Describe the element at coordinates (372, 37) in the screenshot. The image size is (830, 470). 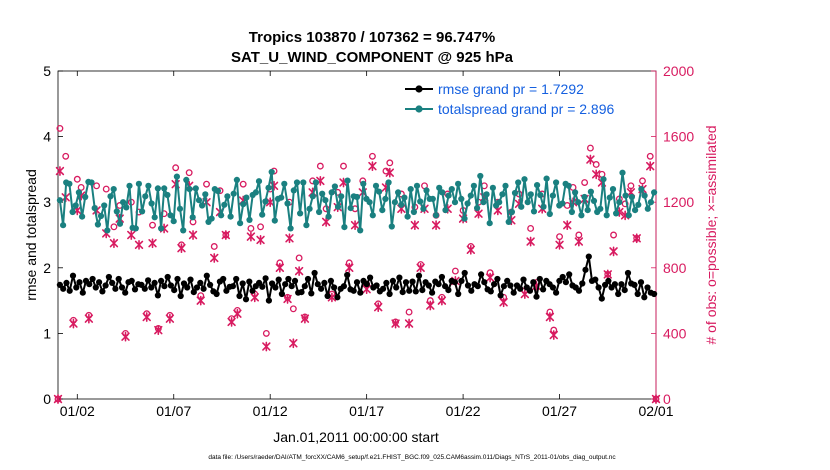
I see `chart-title-line1: Tropics 103870 / 107362 = 96.747%` at that location.